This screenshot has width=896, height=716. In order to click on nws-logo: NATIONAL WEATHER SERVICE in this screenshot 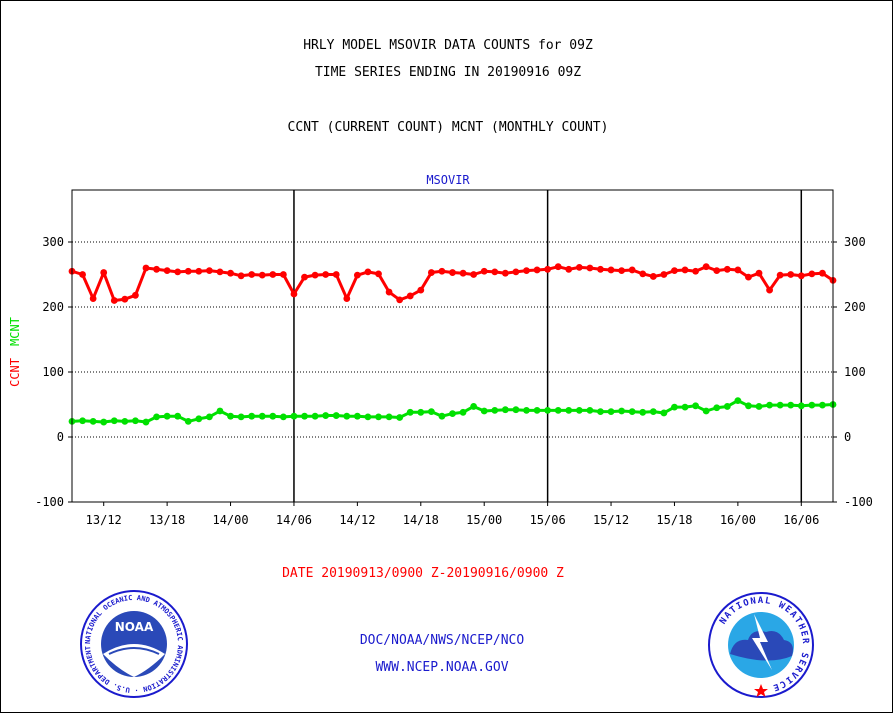, I will do `click(761, 645)`.